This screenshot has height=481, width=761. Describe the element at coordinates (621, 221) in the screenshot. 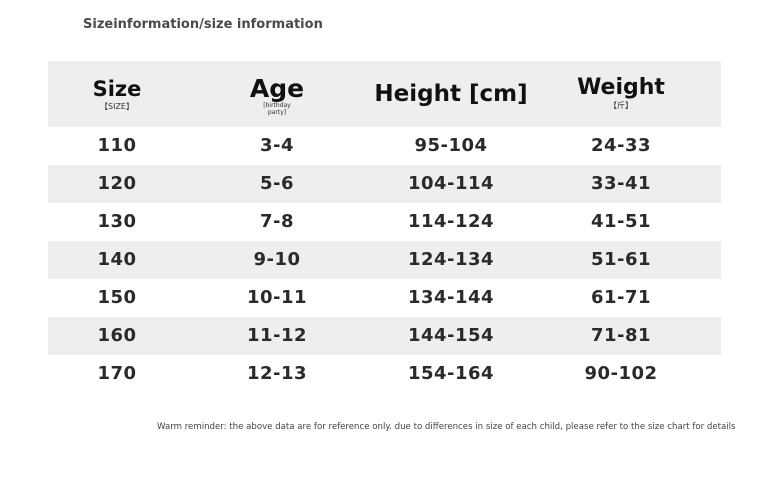

I see `cell-weight: 41-51` at that location.